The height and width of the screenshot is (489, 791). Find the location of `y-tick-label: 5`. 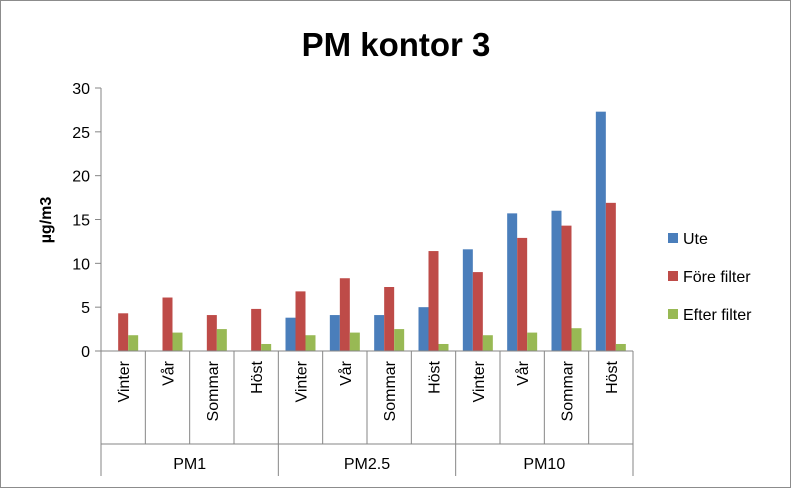

y-tick-label: 5 is located at coordinates (85, 308).